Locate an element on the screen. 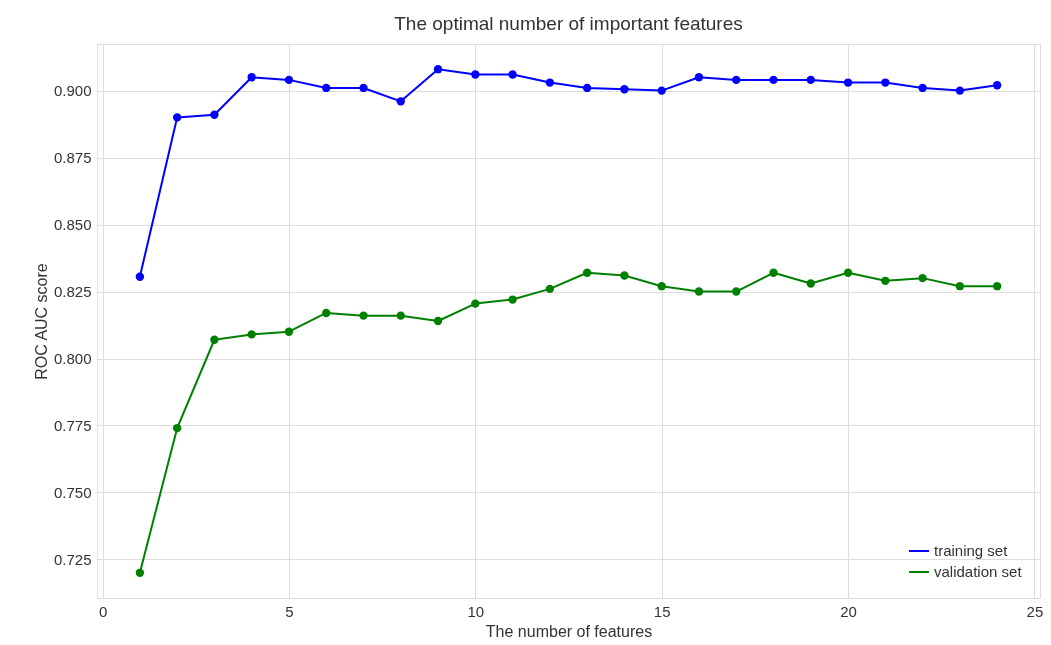 Image resolution: width=1051 pixels, height=645 pixels. y-tick-label: 0.850 is located at coordinates (72, 225).